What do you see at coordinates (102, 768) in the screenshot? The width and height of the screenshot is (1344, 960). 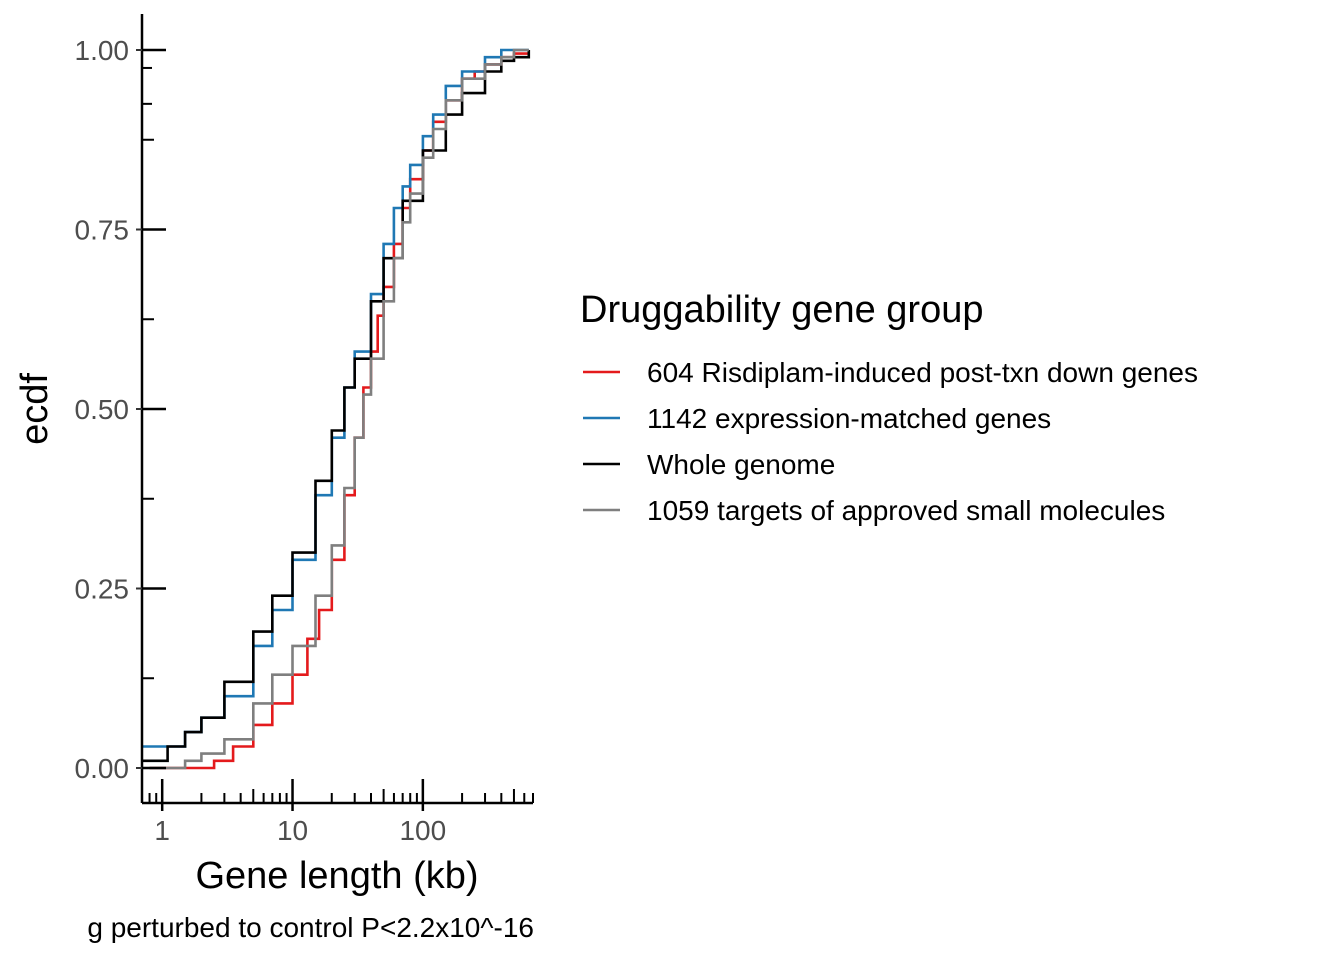 I see `y-tick-label: 0.00` at bounding box center [102, 768].